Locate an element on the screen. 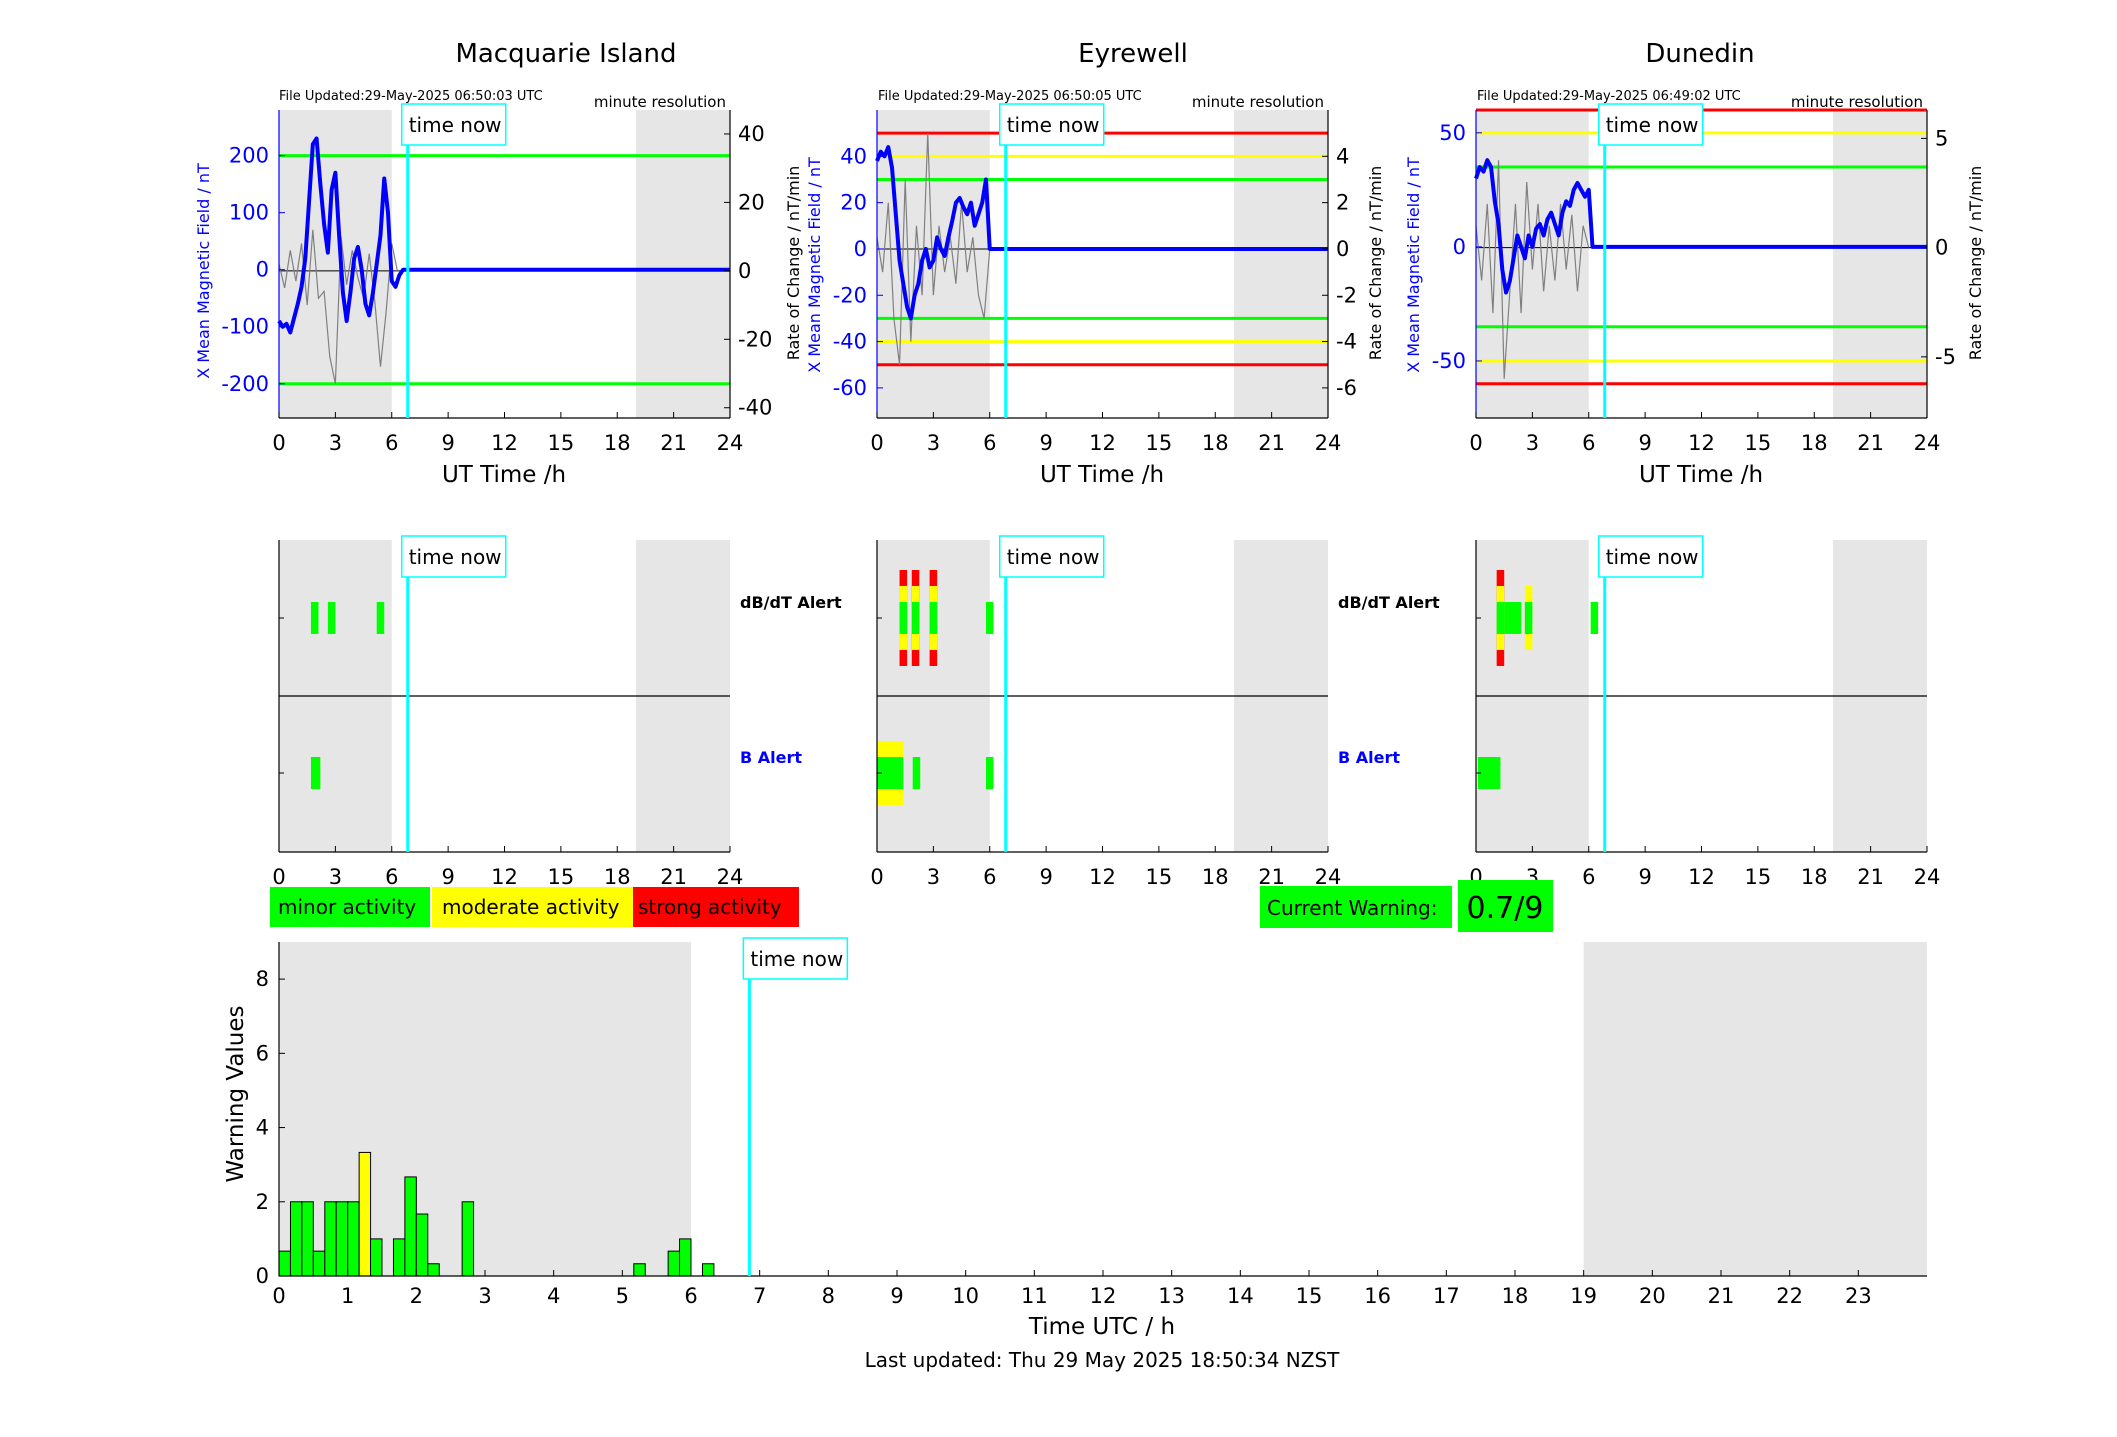 The image size is (2117, 1437). y-right-tick-label: -20 is located at coordinates (755, 339).